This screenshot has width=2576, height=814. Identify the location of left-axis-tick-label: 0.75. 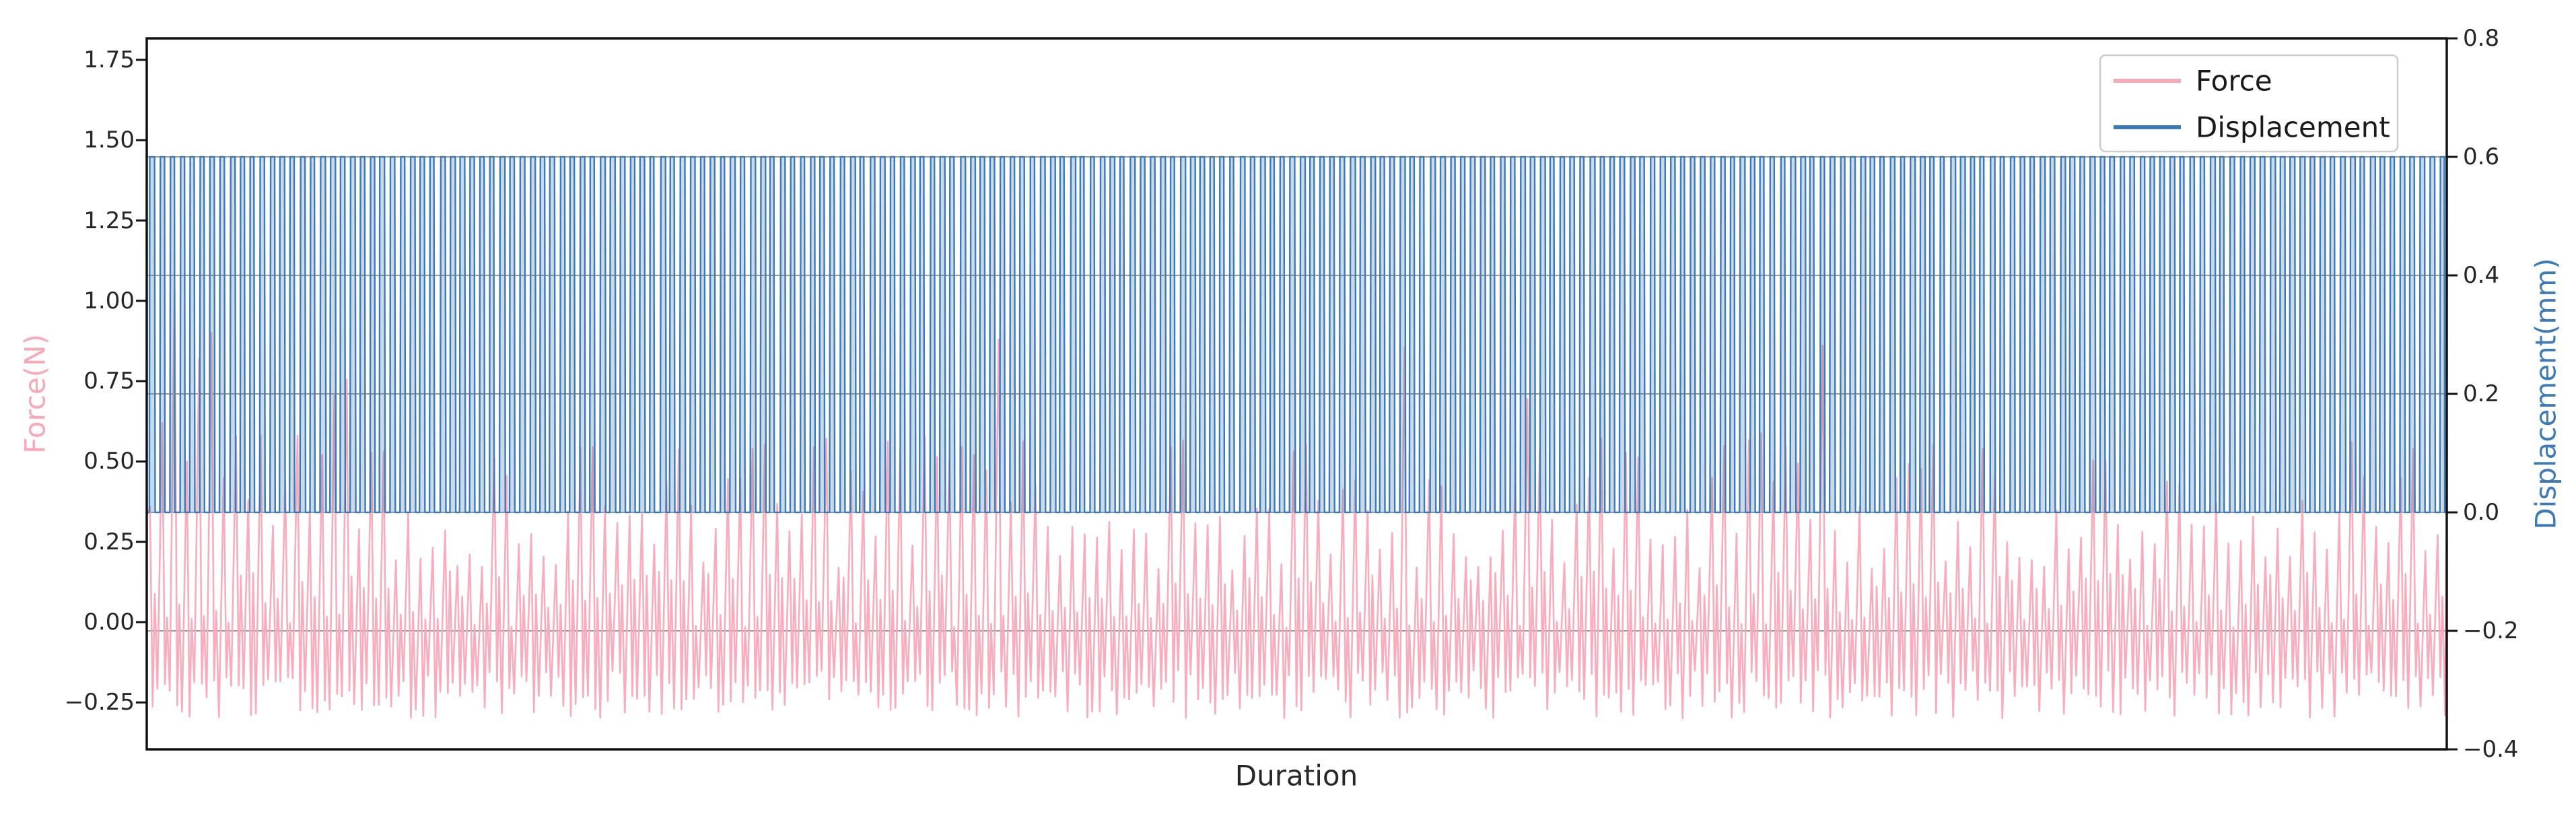
(109, 381).